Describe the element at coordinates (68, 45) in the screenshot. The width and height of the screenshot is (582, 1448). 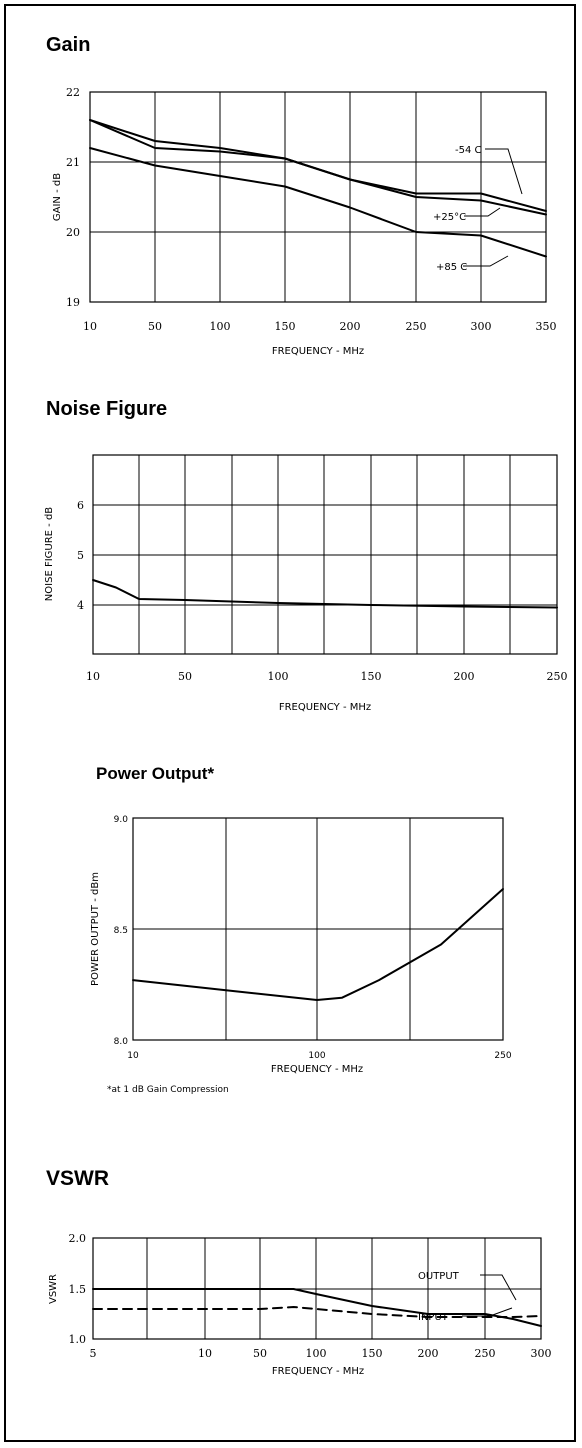
I see `gain-chart-title: Gain` at that location.